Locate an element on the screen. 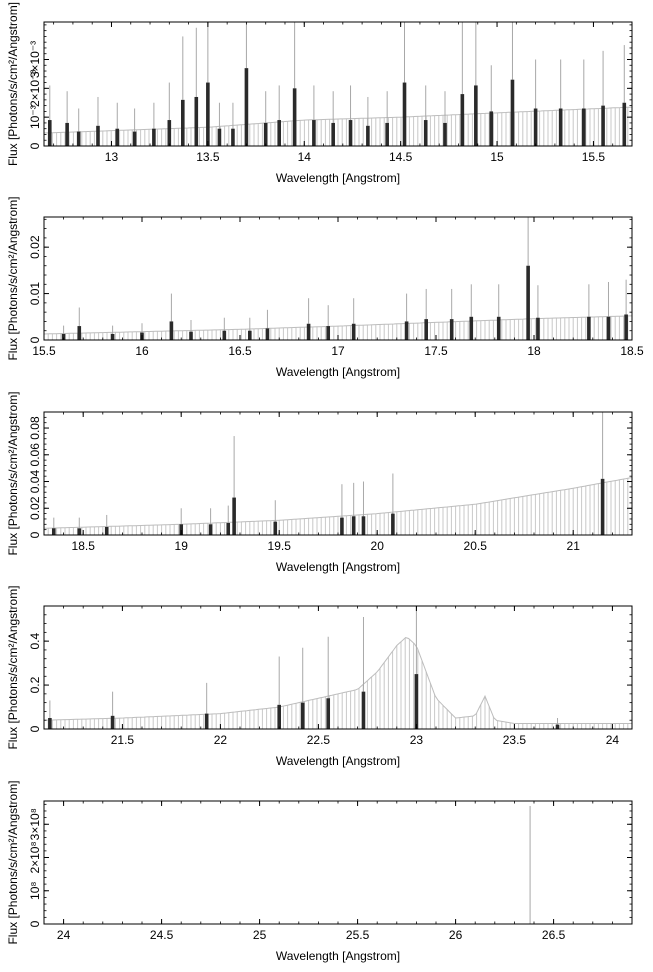 The height and width of the screenshot is (972, 653). y-tick-label: 0.01 is located at coordinates (35, 294).